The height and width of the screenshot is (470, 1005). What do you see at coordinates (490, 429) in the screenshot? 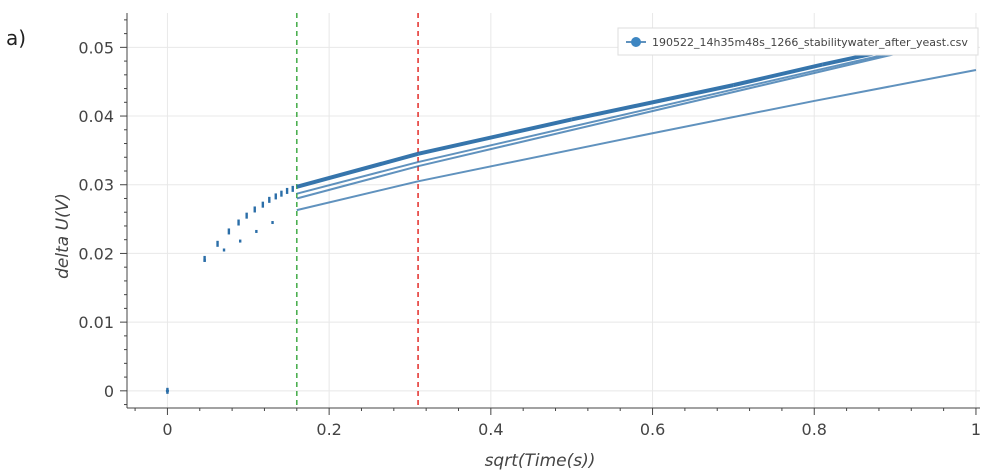
I see `x-tick-label: 0.4` at bounding box center [490, 429].